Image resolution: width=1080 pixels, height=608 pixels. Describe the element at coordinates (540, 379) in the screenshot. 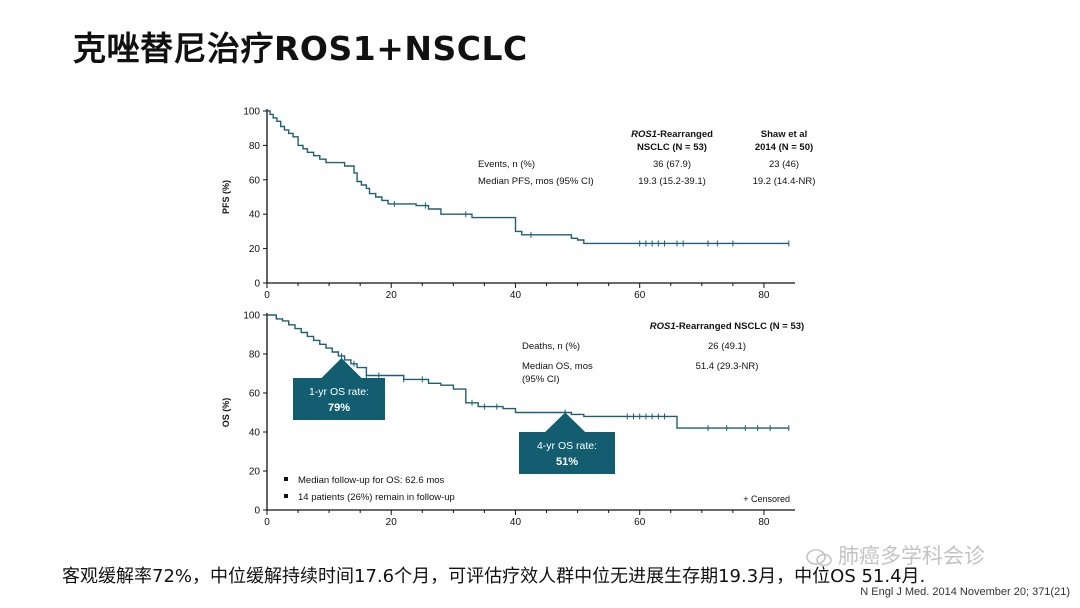

I see `table-row-label-line2: (95% CI)` at that location.